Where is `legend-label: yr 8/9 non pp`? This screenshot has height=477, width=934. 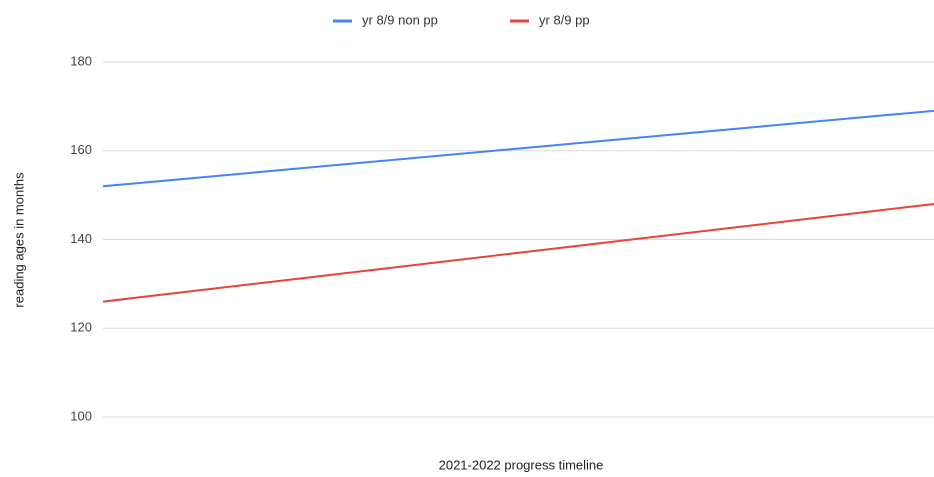
legend-label: yr 8/9 non pp is located at coordinates (400, 19).